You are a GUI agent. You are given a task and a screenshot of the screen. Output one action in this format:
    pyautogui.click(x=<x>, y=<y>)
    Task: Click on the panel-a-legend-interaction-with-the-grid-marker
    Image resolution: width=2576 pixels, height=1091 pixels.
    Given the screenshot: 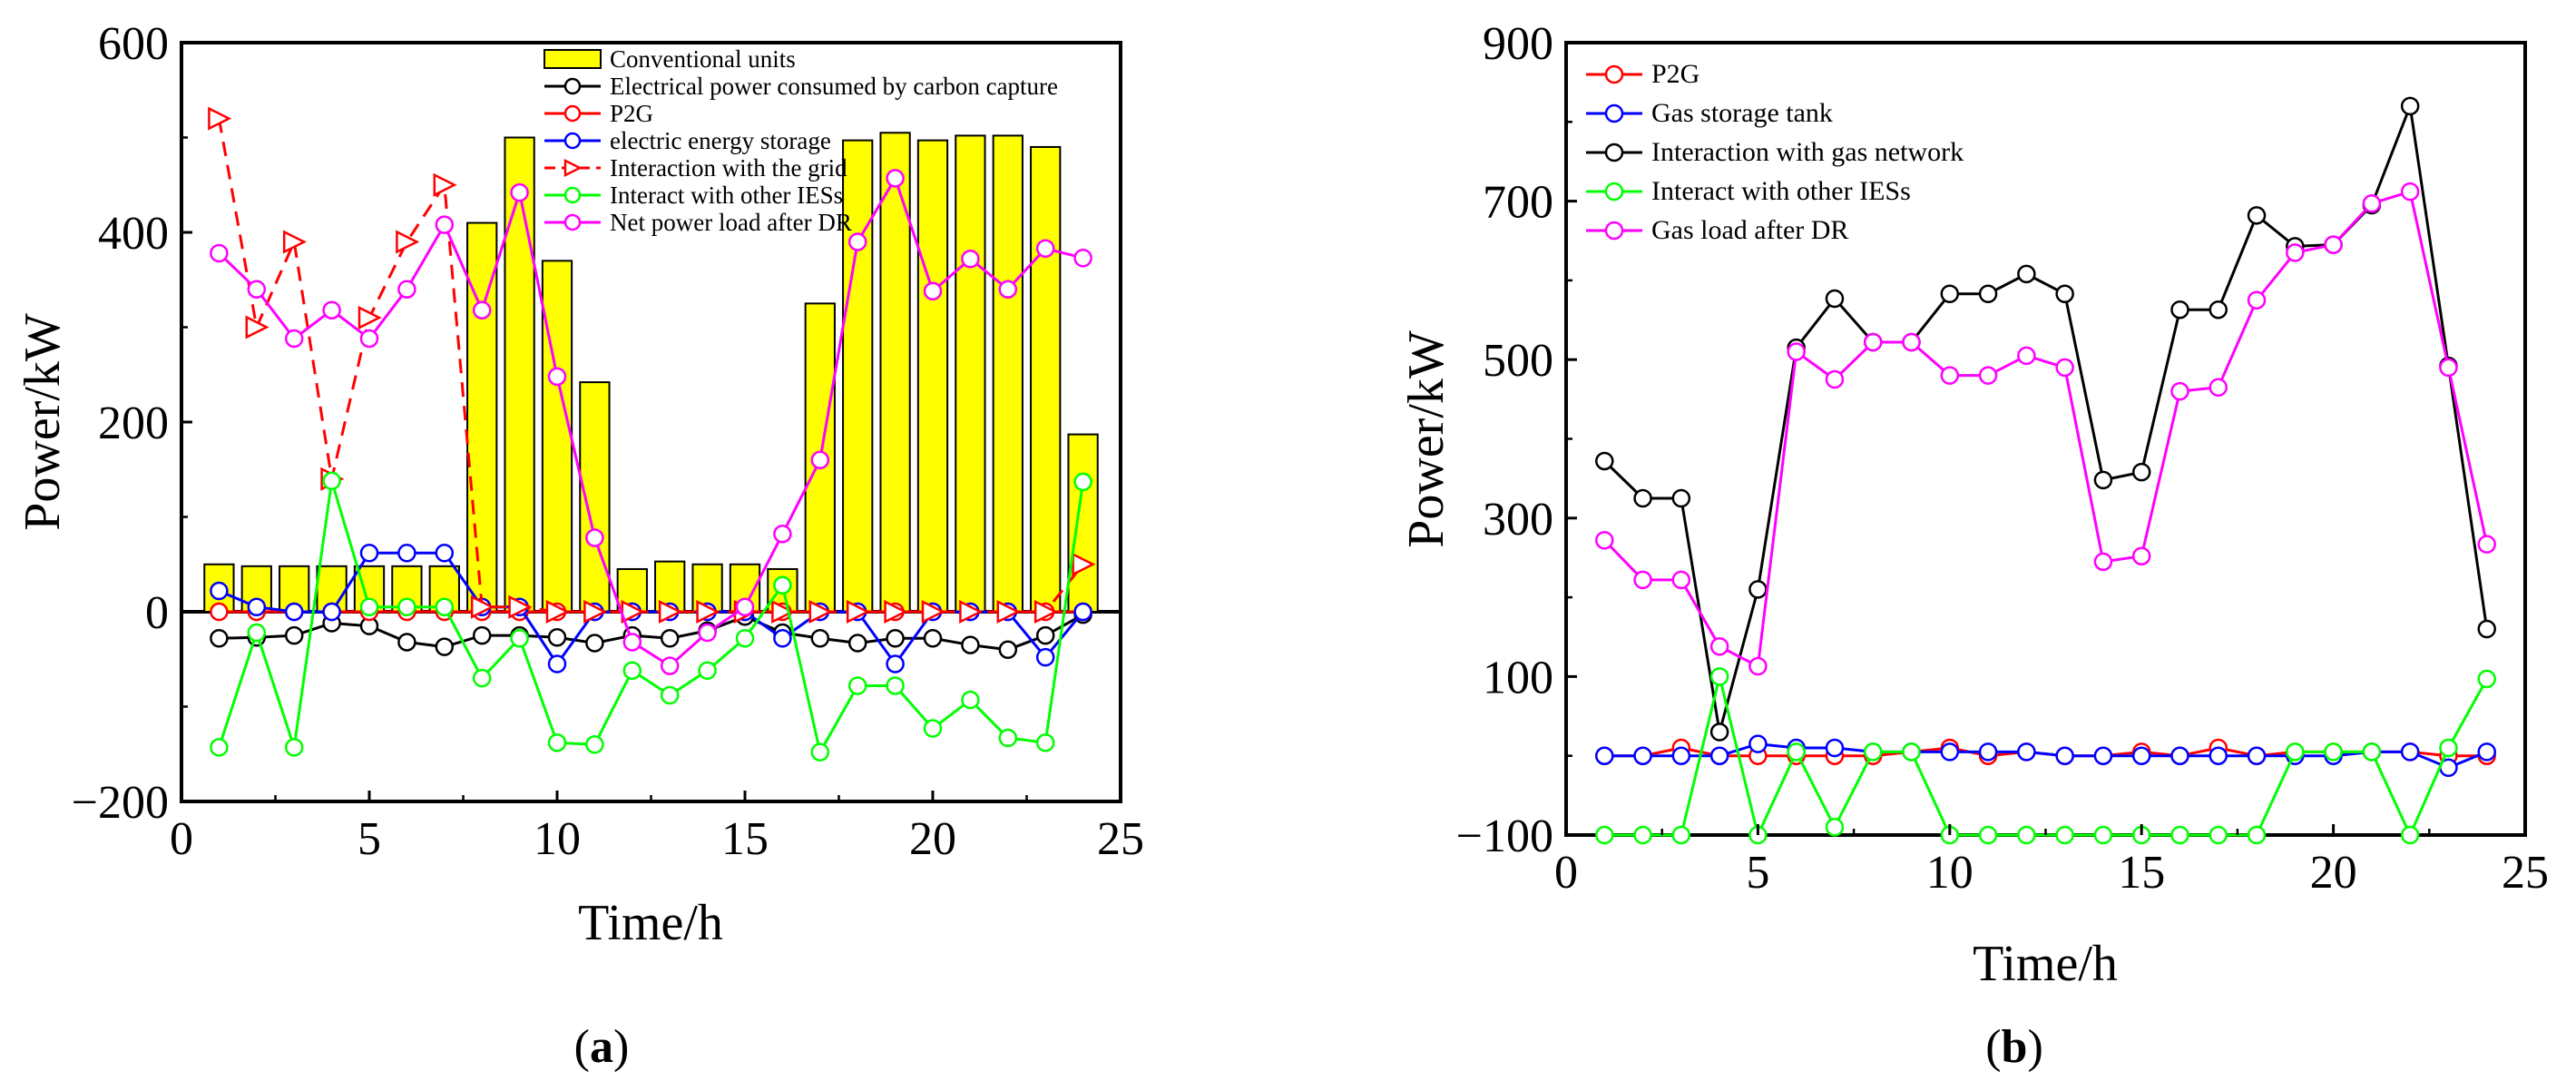 What is the action you would take?
    pyautogui.click(x=573, y=168)
    